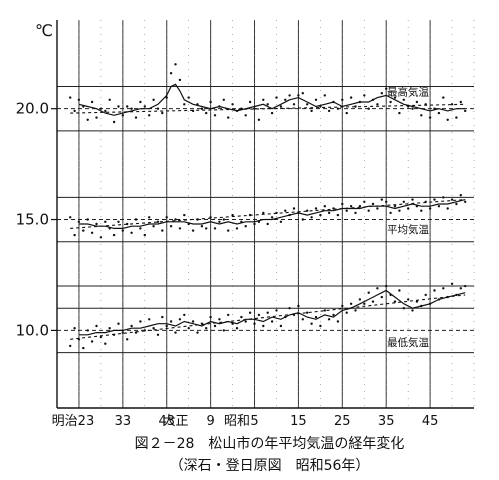 Image resolution: width=499 pixels, height=480 pixels. Describe the element at coordinates (32, 220) in the screenshot. I see `y-tick-label: 15.0` at that location.